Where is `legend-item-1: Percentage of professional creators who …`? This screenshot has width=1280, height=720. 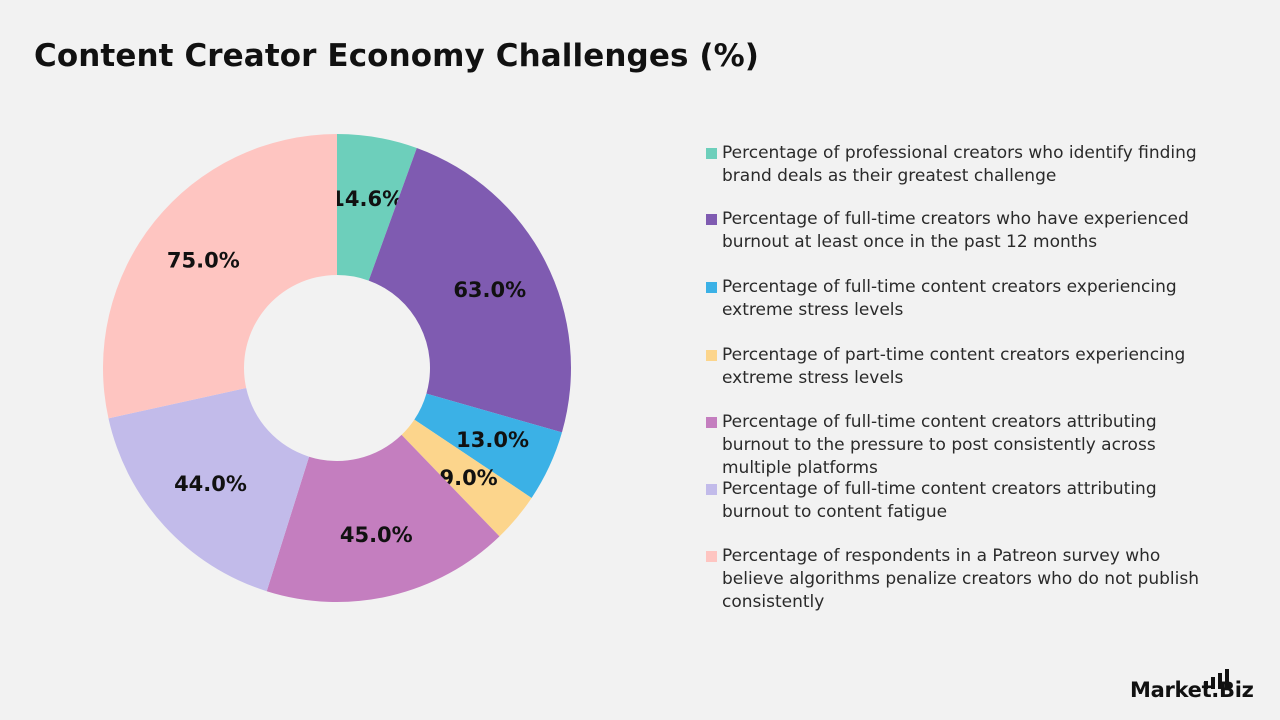
legend-item-1: Percentage of professional creators who … is located at coordinates (966, 165).